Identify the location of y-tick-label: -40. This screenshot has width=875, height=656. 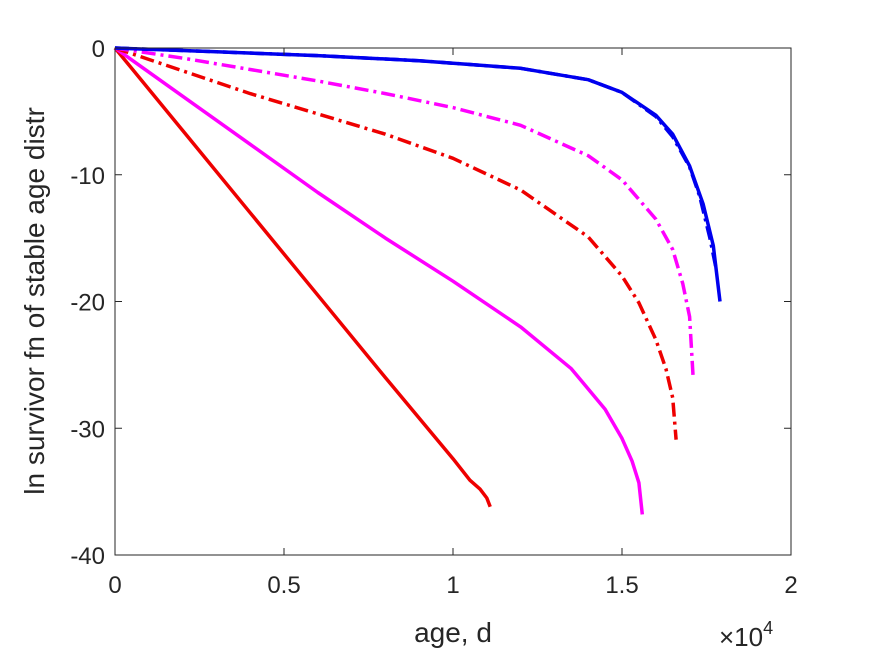
(87, 556).